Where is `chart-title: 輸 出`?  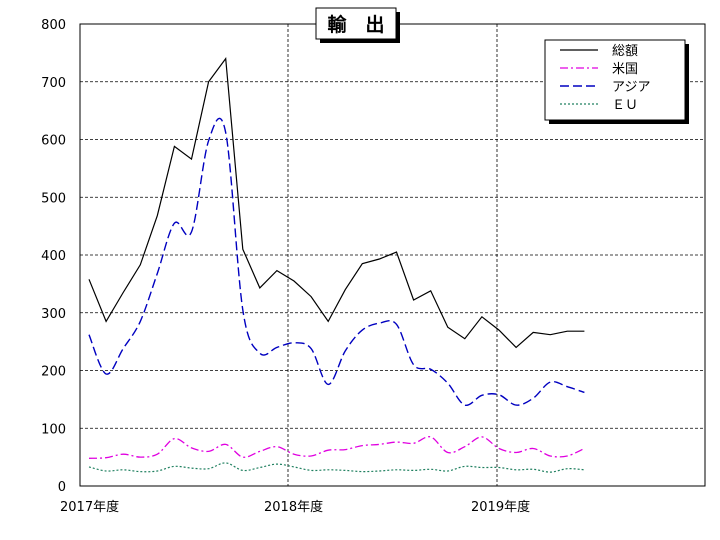
chart-title: 輸 出 is located at coordinates (355, 24).